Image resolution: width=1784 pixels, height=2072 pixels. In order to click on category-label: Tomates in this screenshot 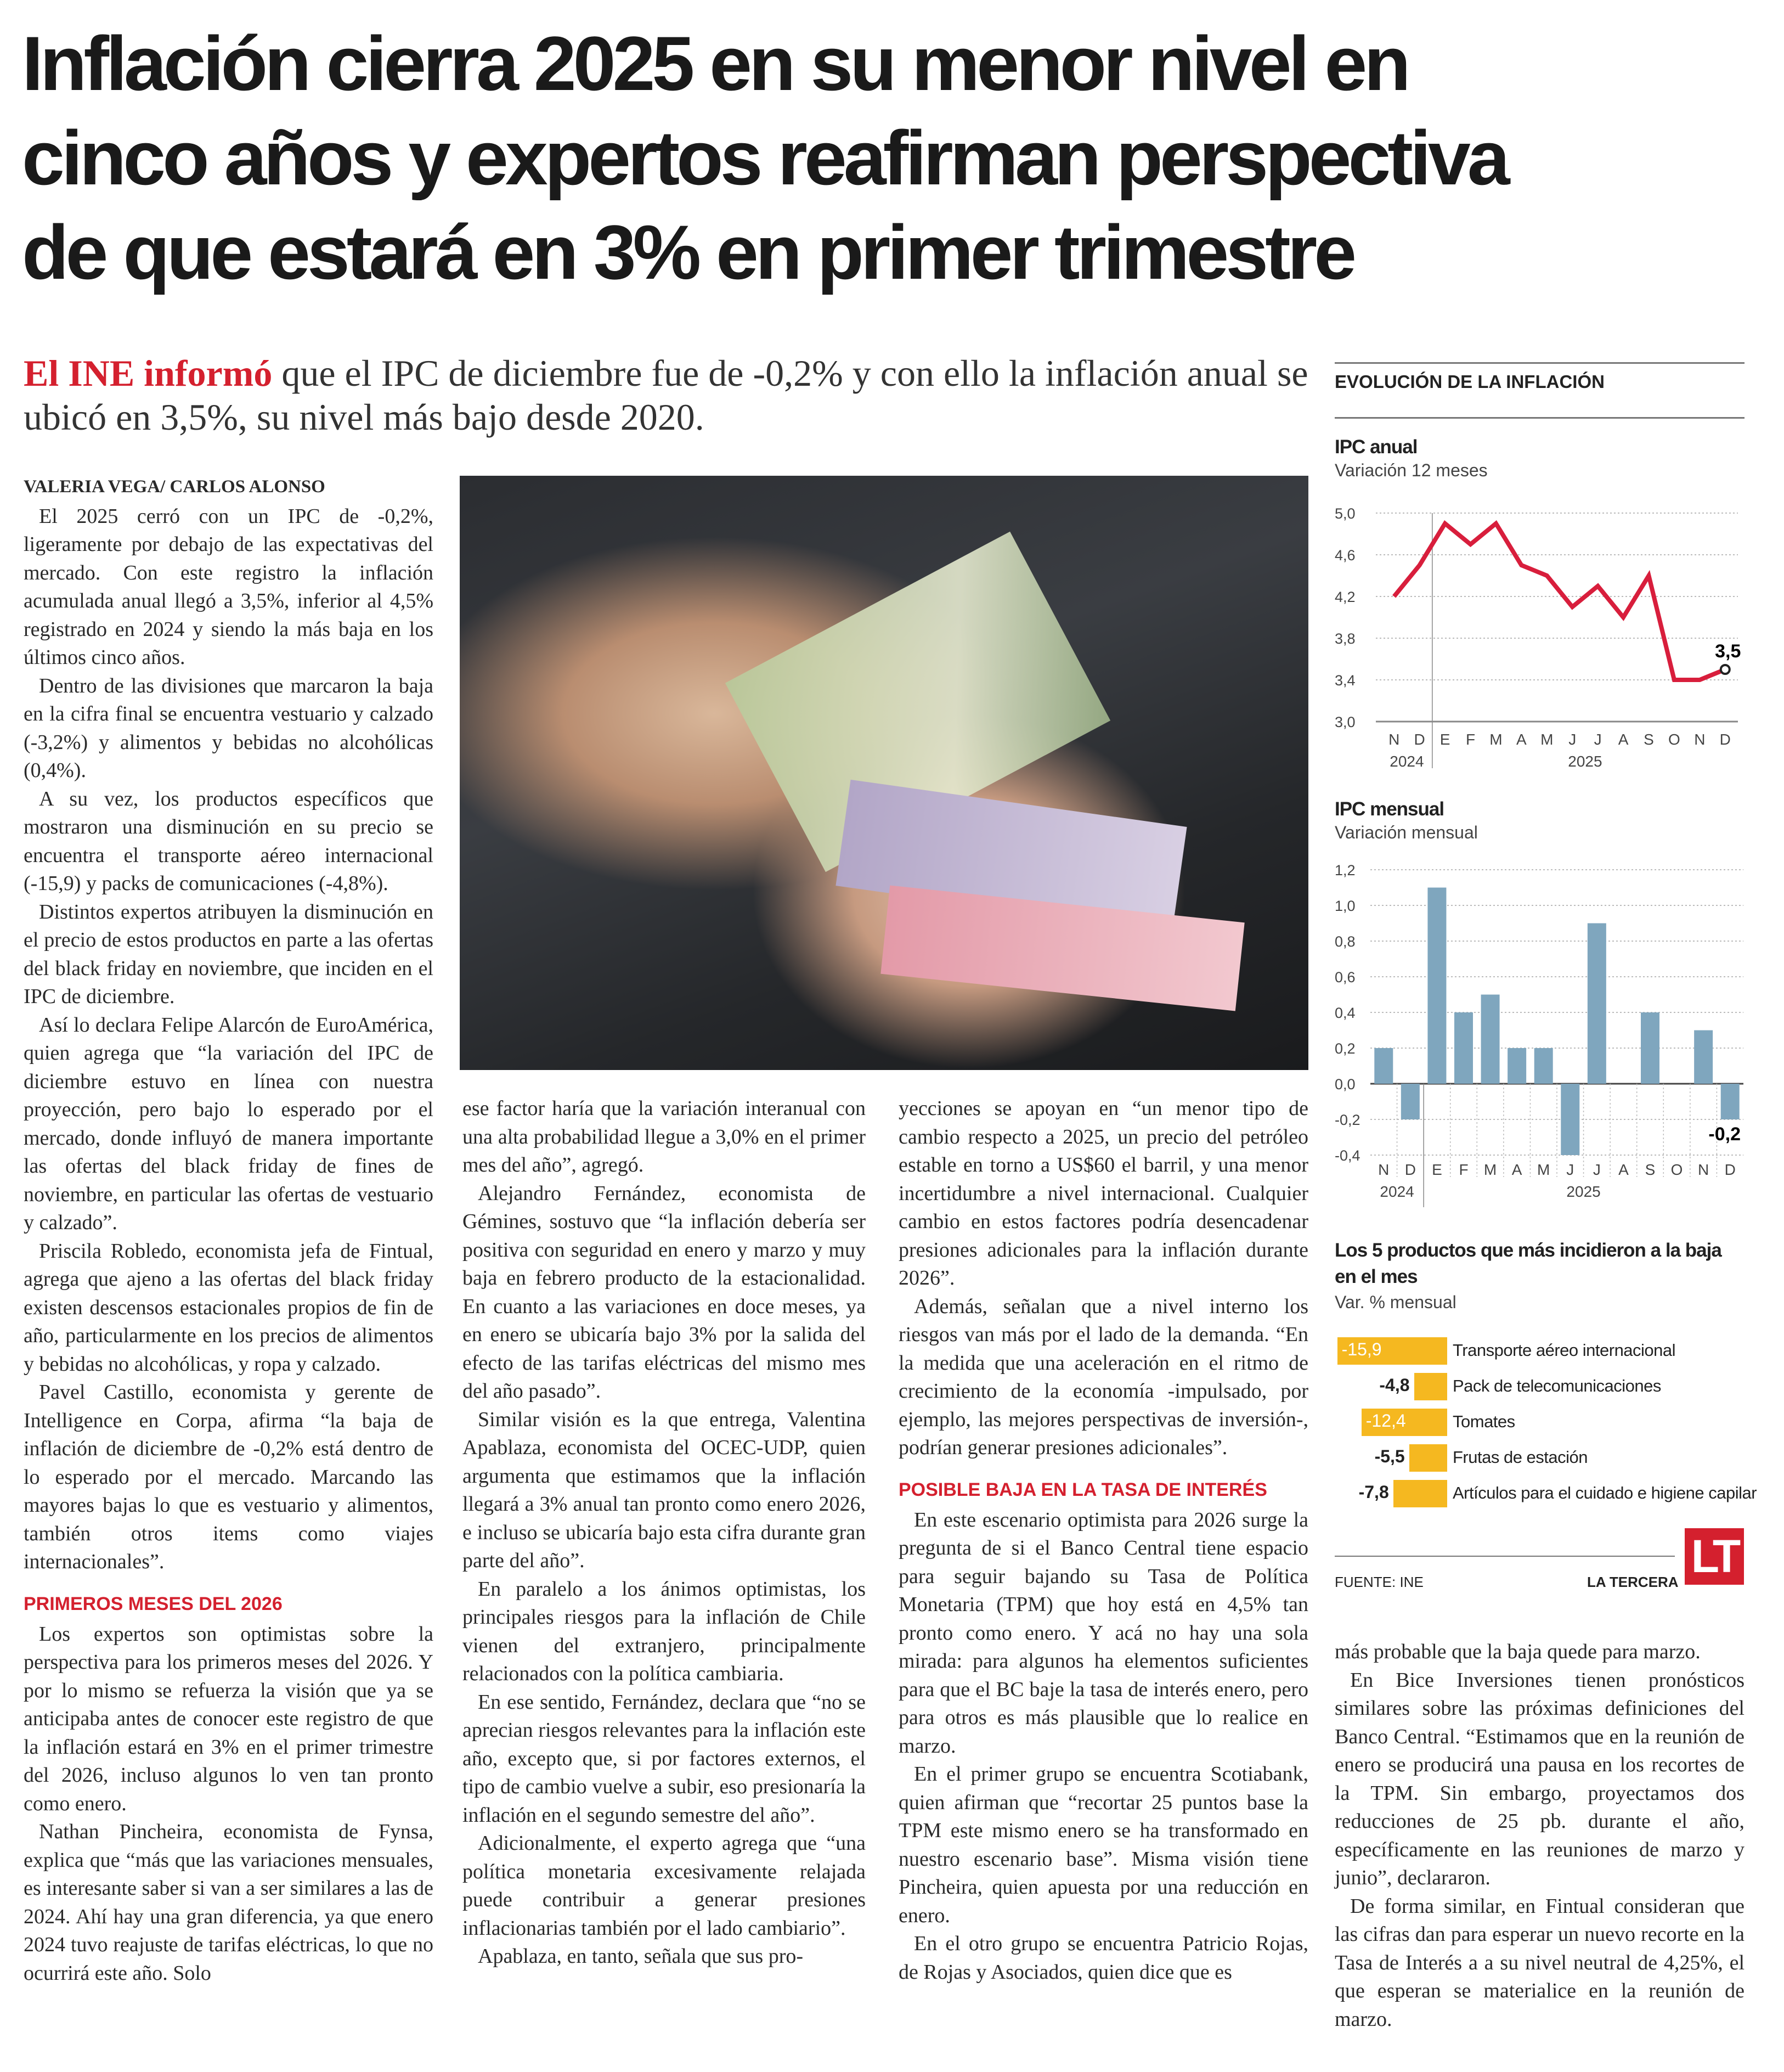, I will do `click(1484, 1421)`.